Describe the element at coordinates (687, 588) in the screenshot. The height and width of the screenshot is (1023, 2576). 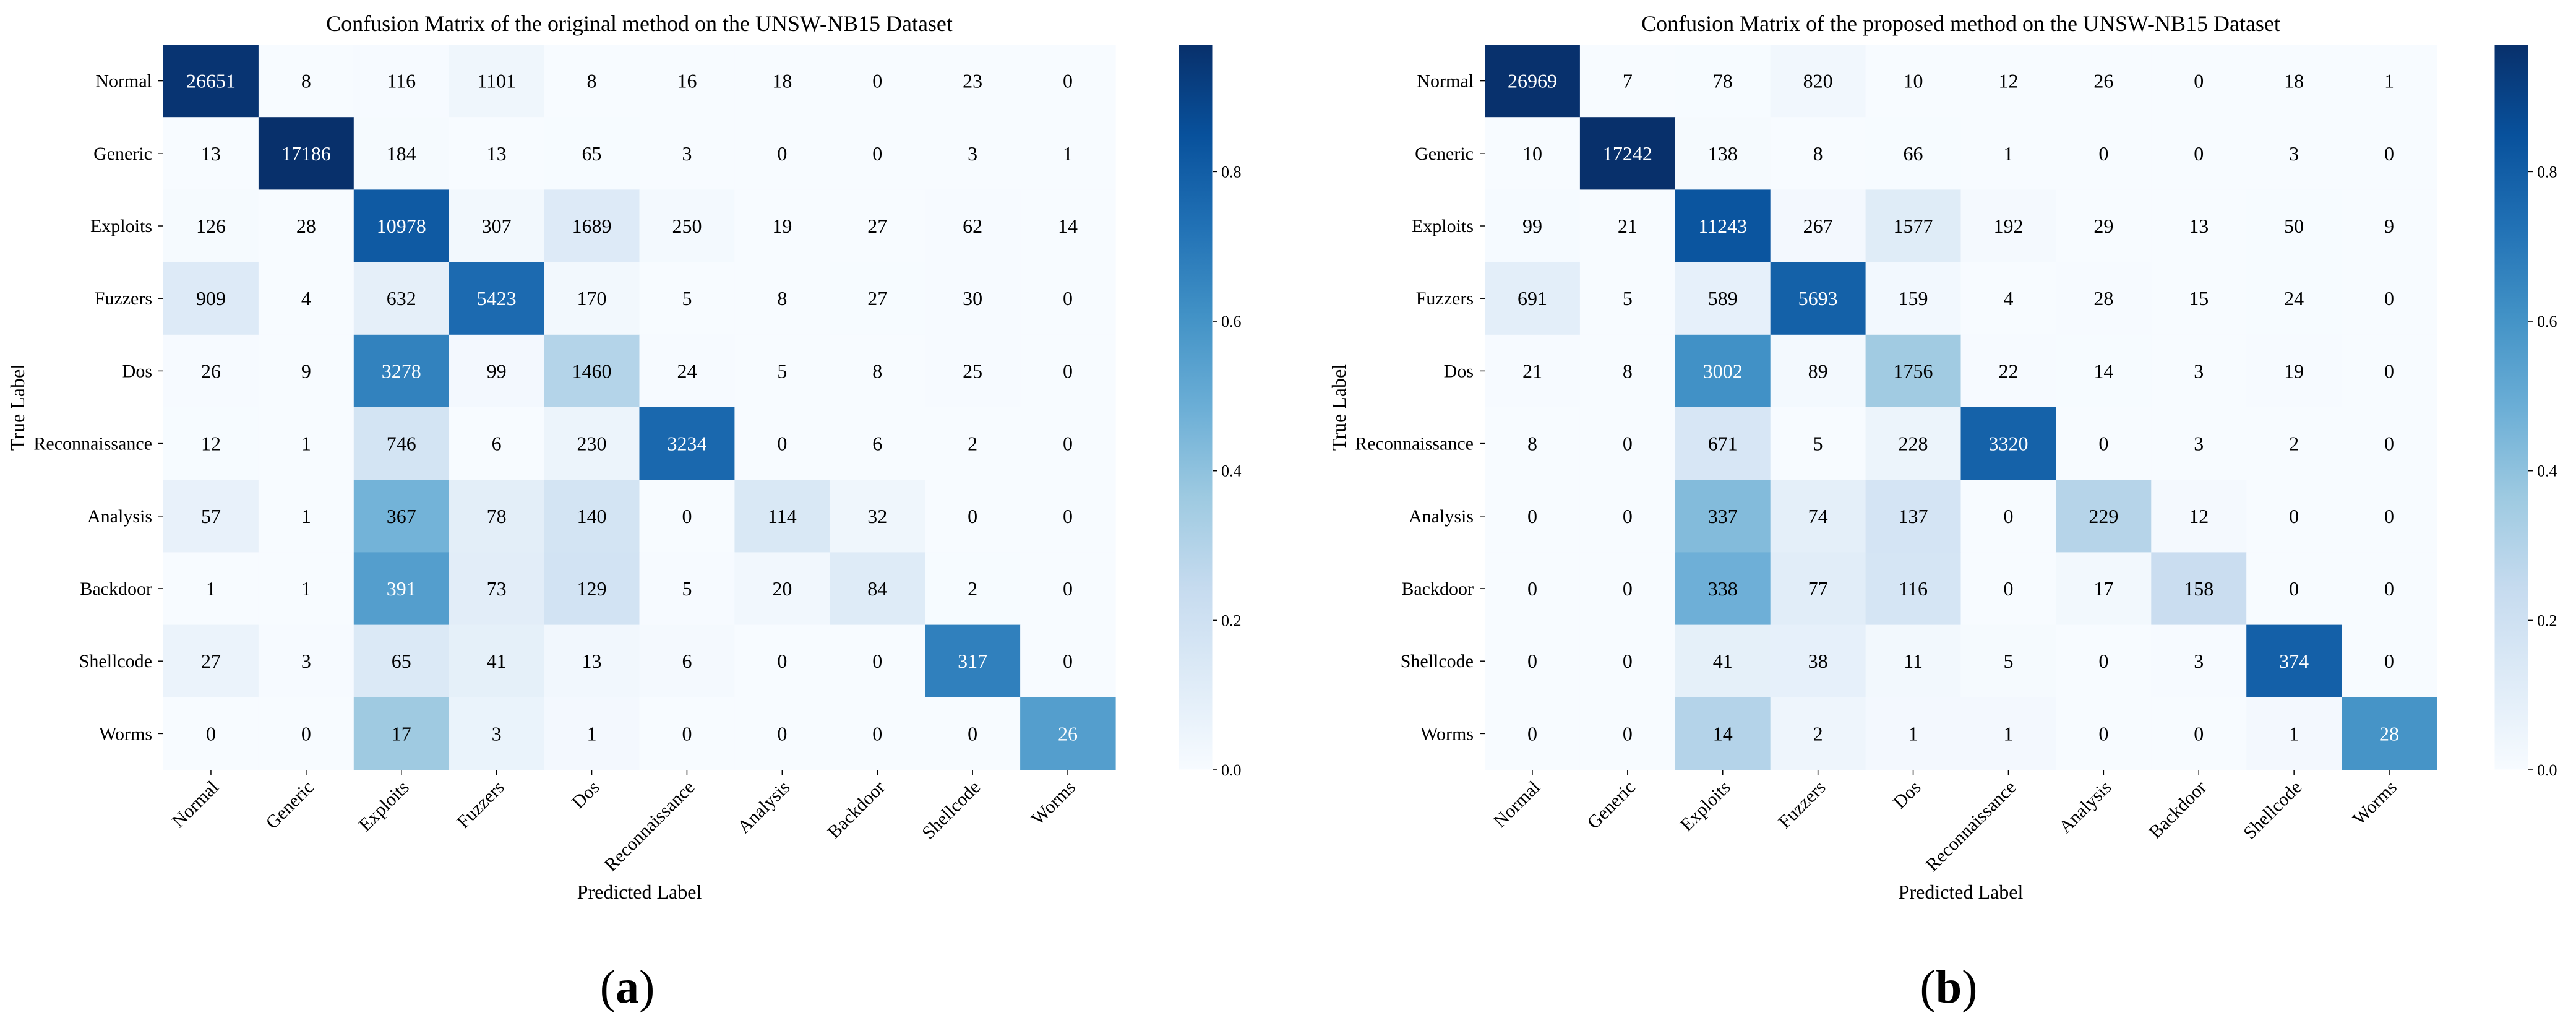
I see `cell-value-label: 5` at that location.